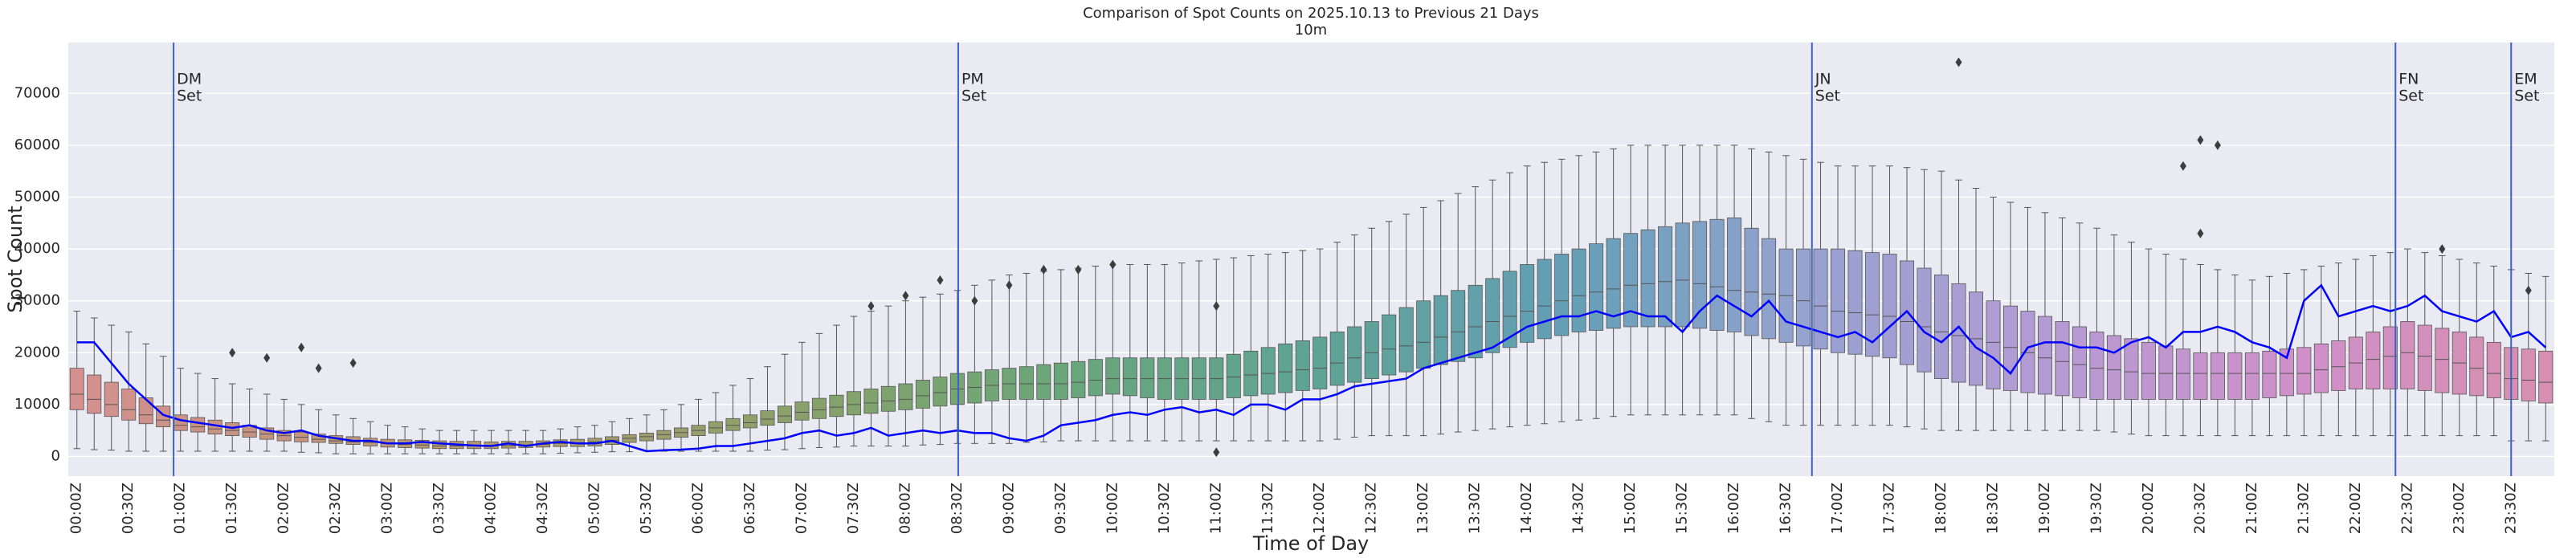 This screenshot has width=2576, height=558. Describe the element at coordinates (37, 404) in the screenshot. I see `y-tick-label: 10000` at that location.